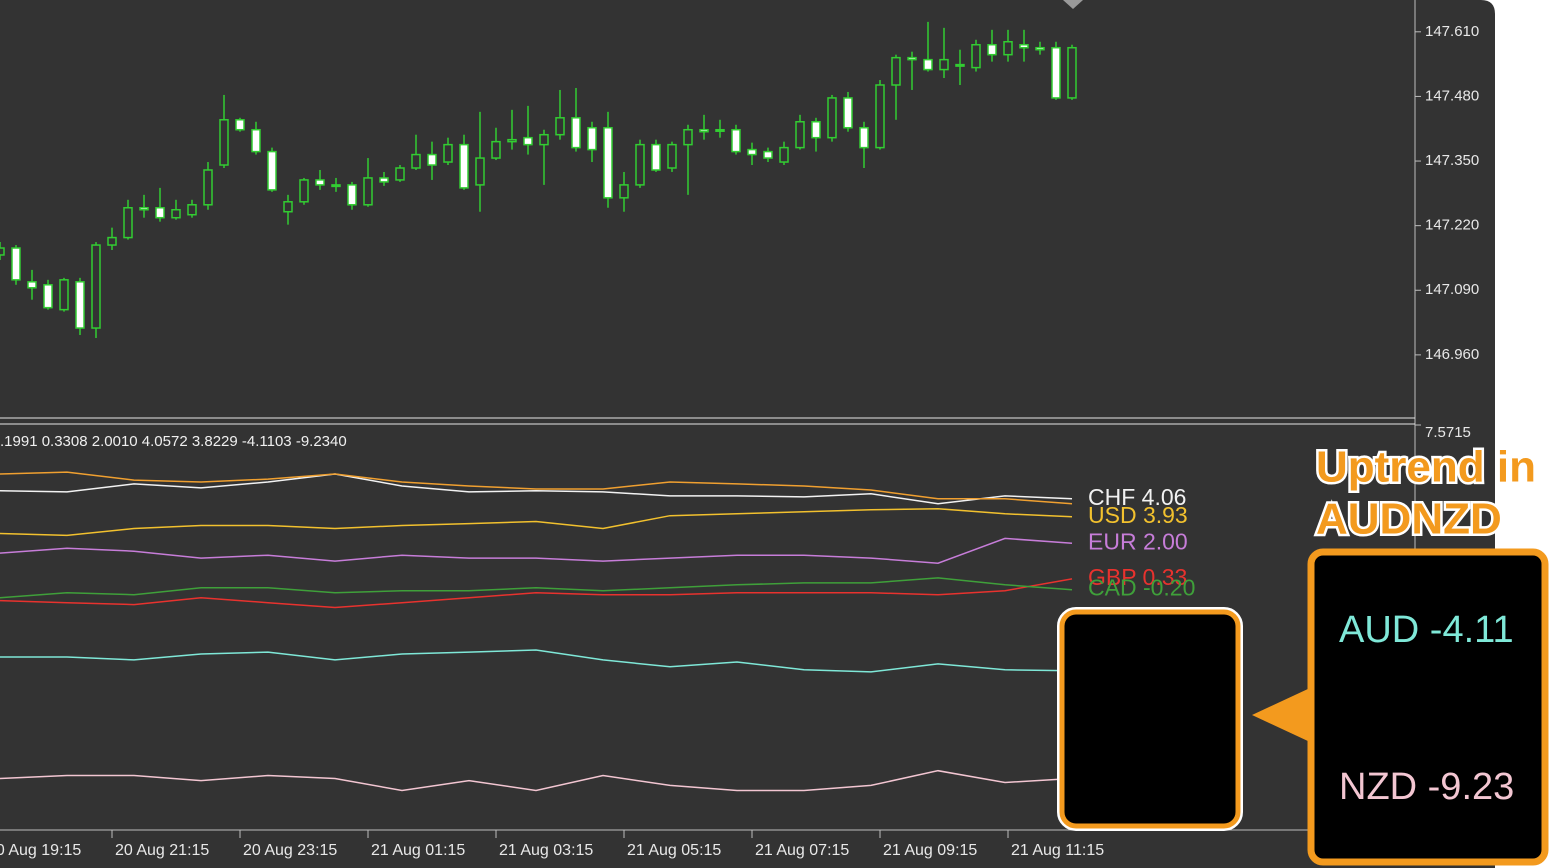 The width and height of the screenshot is (1560, 868). I want to click on line-end-label: GBP 0.33, so click(1137, 577).